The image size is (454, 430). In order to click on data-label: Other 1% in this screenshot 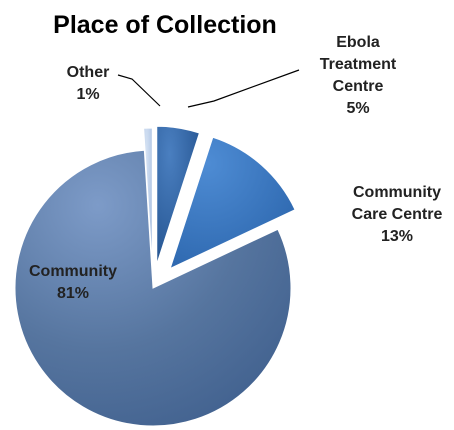, I will do `click(88, 83)`.